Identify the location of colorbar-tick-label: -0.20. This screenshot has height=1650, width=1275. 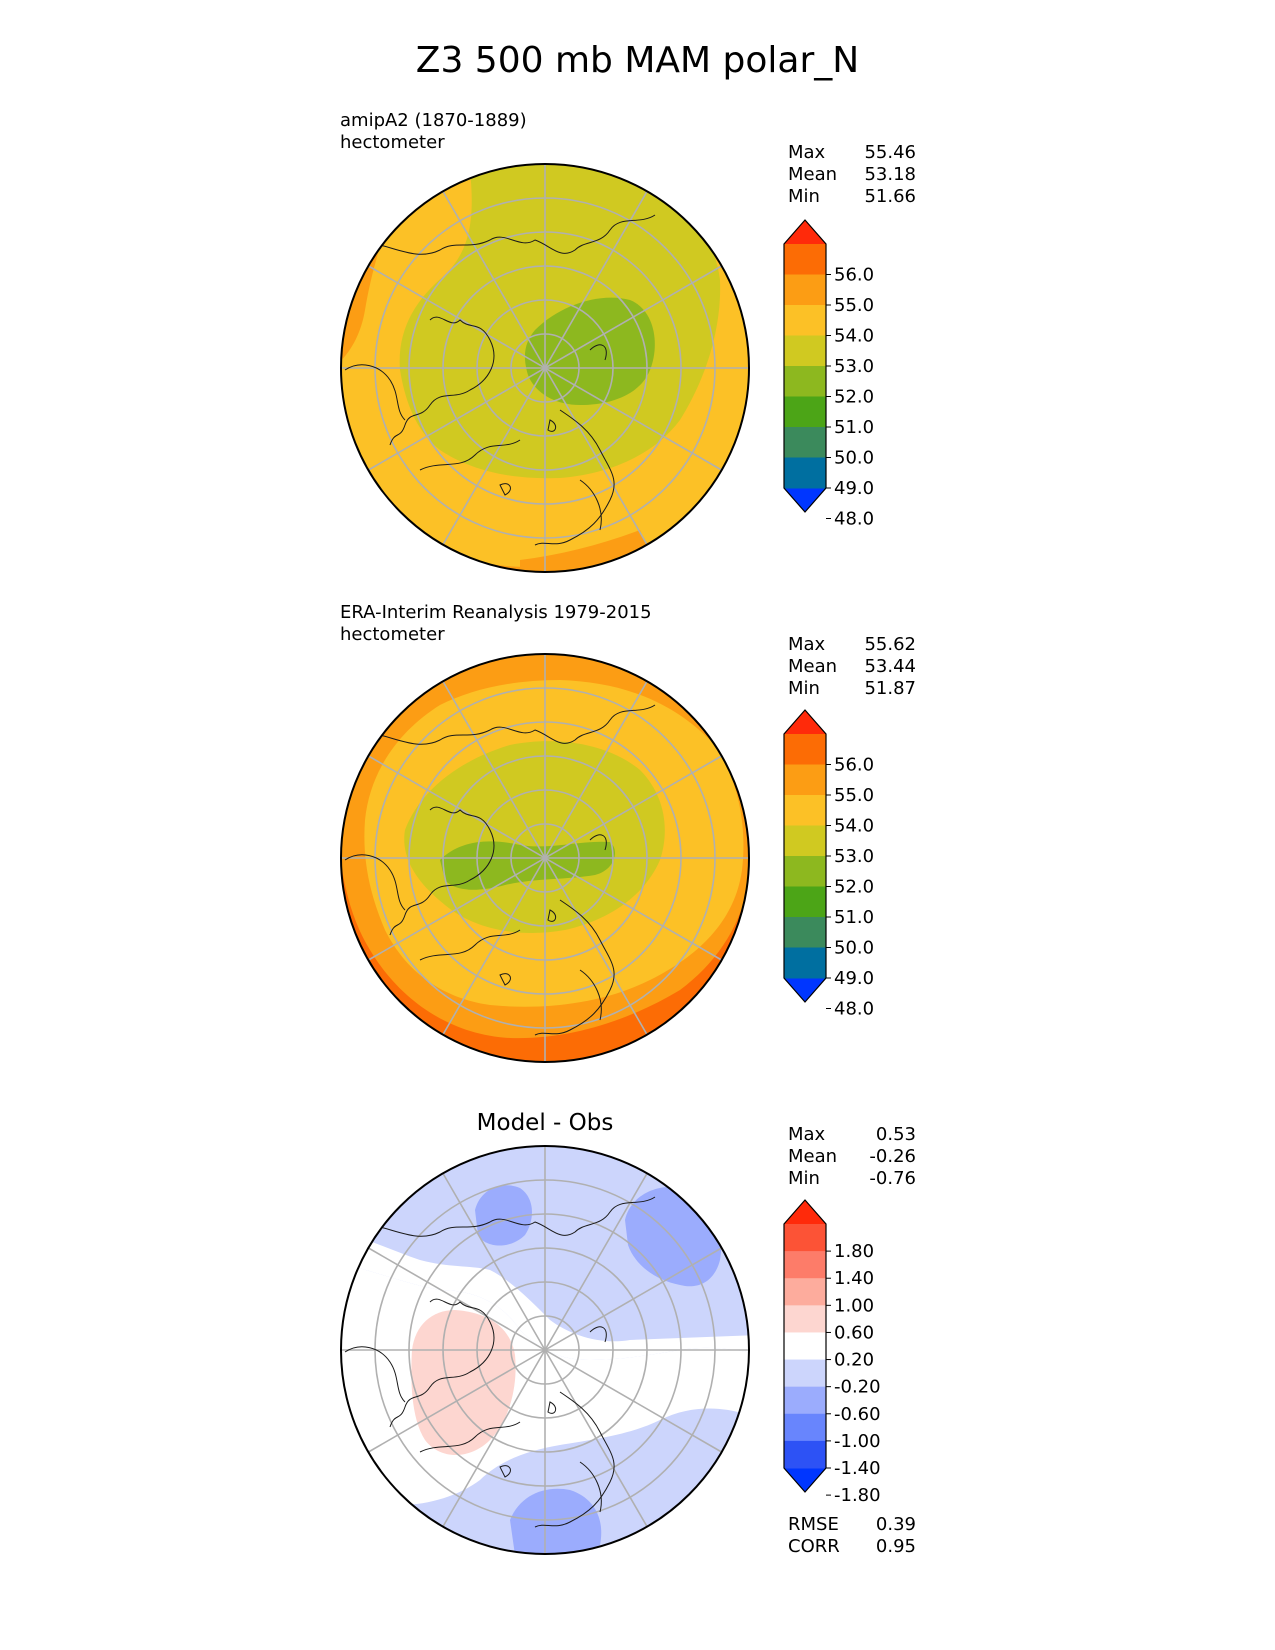
(857, 1387).